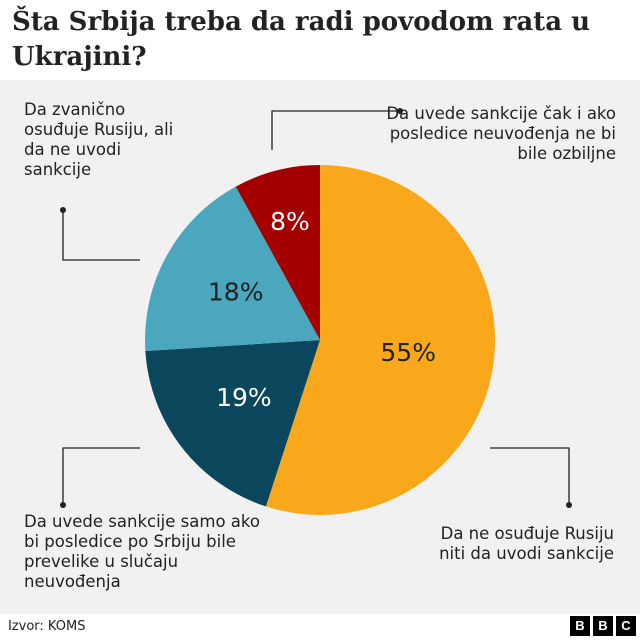 The width and height of the screenshot is (640, 640). I want to click on slice-value-label: 18%, so click(236, 292).